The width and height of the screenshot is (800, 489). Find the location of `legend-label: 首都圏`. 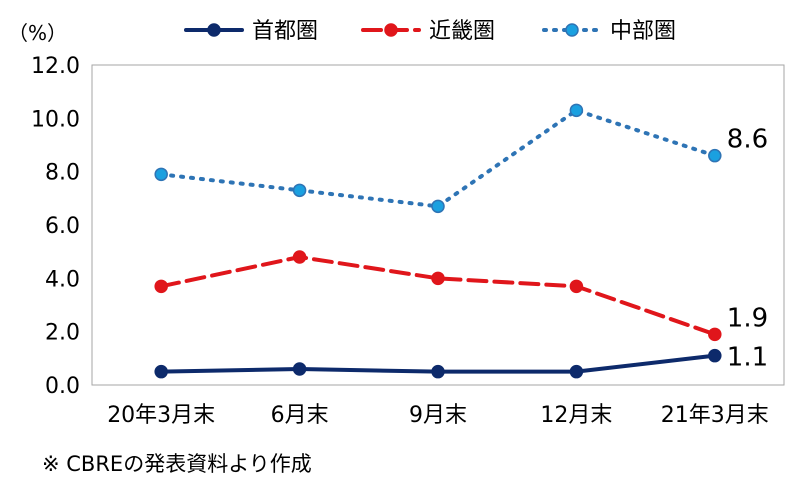

legend-label: 首都圏 is located at coordinates (285, 31).